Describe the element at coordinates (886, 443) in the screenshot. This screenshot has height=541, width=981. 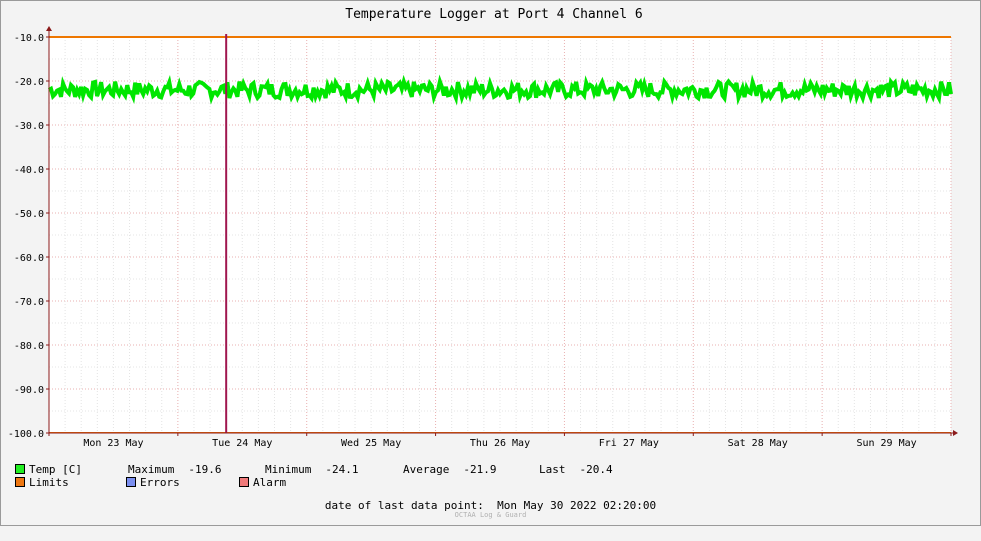
I see `x-tick-label: Sun 29 May` at that location.